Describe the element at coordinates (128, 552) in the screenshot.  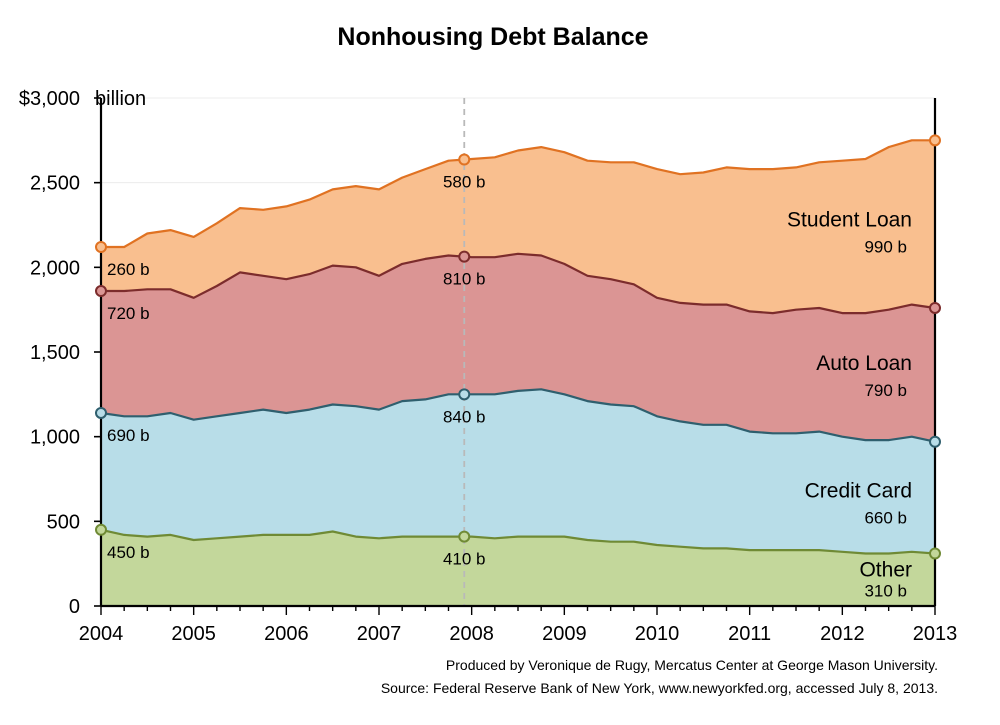
I see `value-label-other-start: 450 b` at that location.